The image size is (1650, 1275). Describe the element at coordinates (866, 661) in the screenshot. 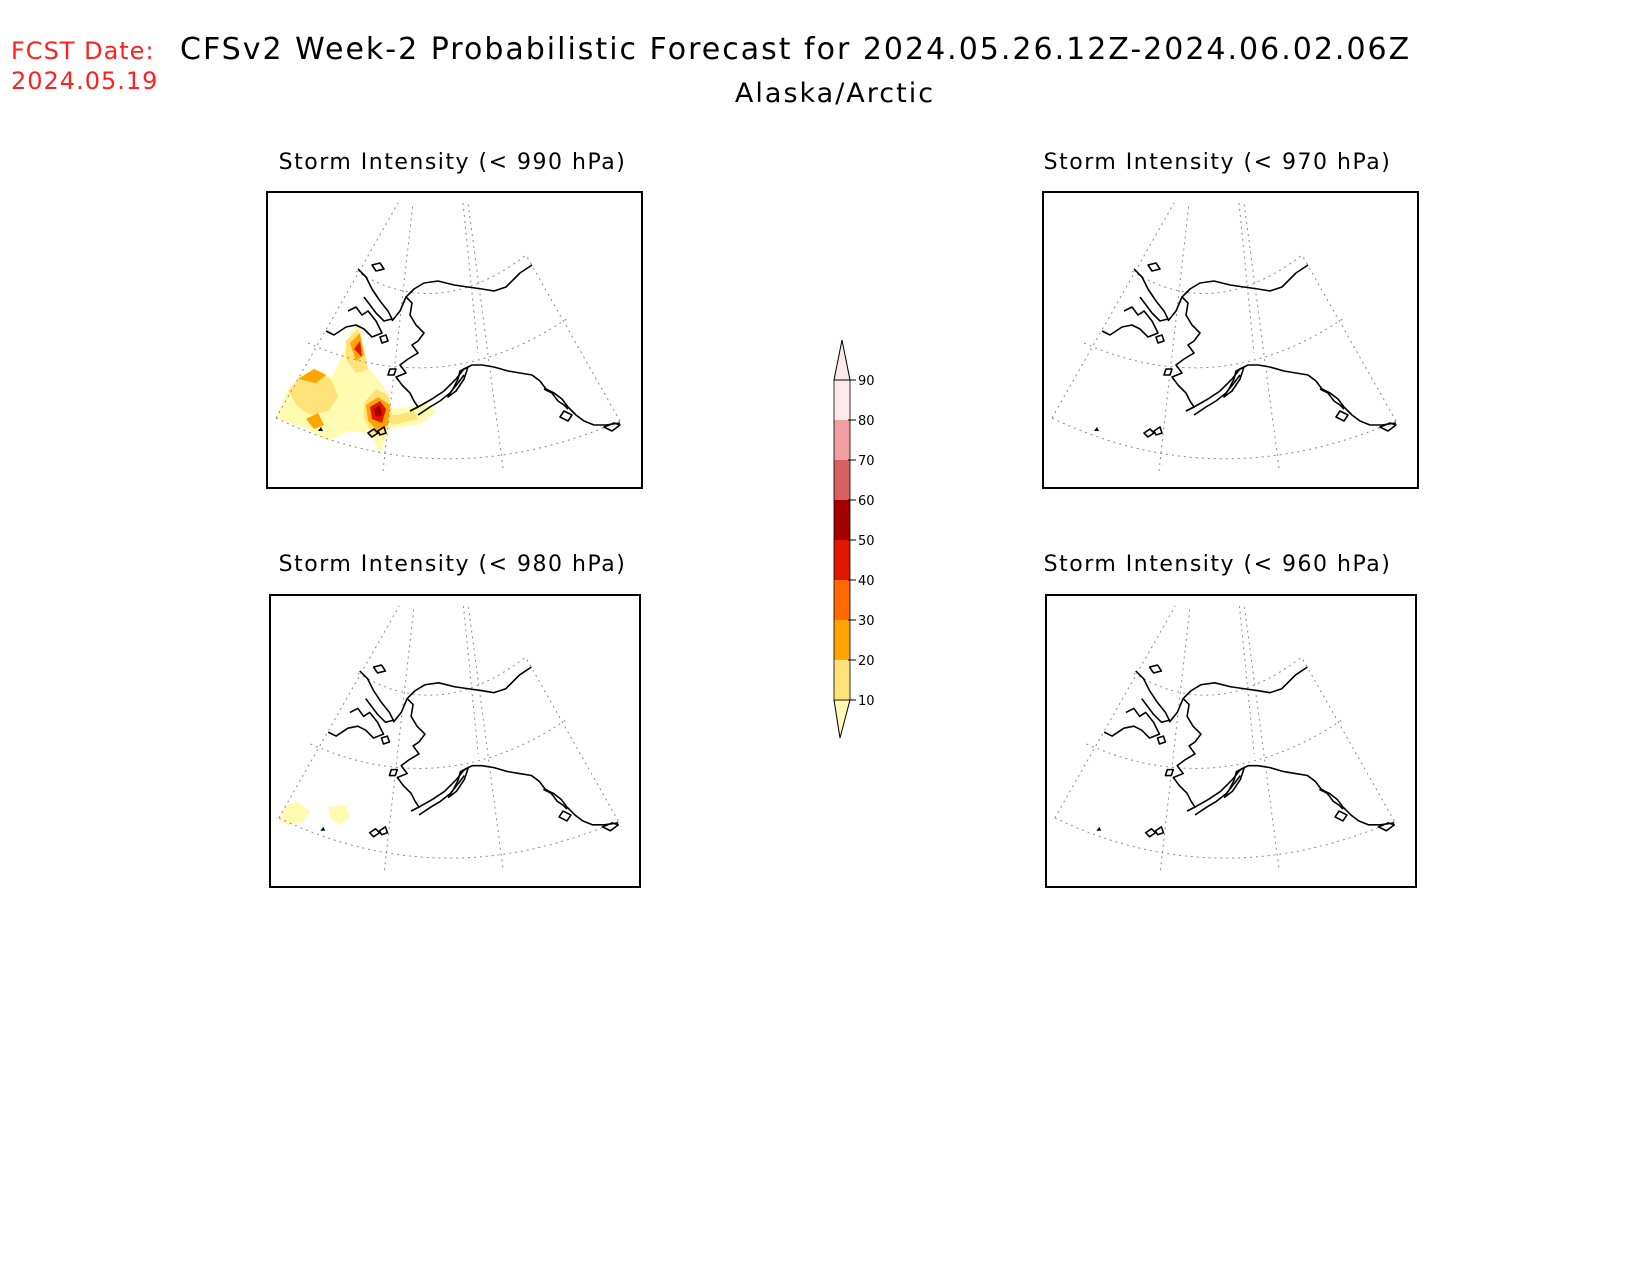

I see `colorbar-label-20: 20` at that location.